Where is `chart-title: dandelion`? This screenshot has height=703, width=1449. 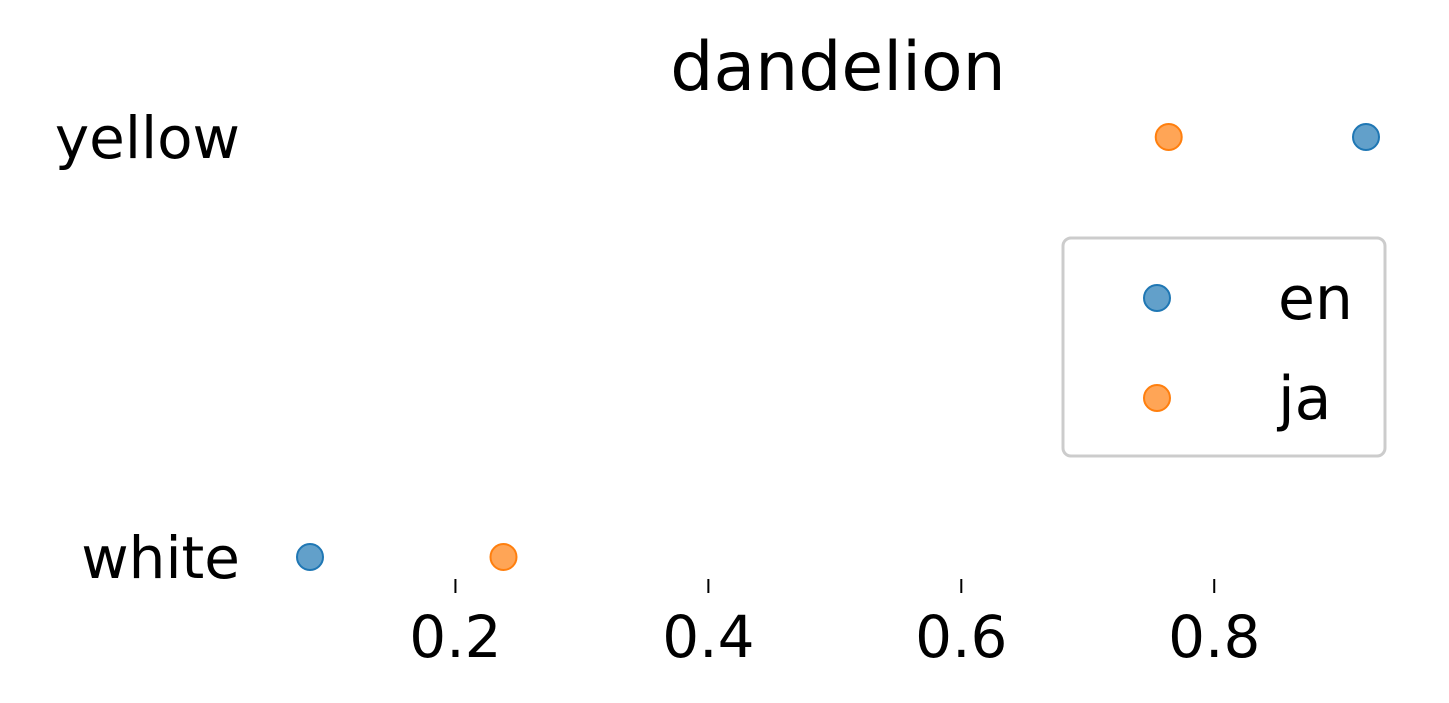
chart-title: dandelion is located at coordinates (837, 67).